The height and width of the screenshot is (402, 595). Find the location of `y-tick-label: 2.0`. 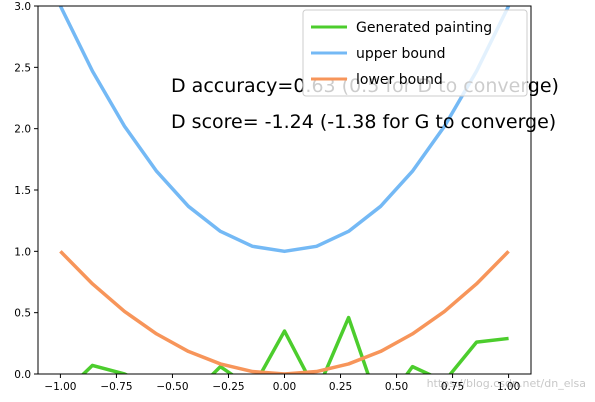

y-tick-label: 2.0 is located at coordinates (22, 130).